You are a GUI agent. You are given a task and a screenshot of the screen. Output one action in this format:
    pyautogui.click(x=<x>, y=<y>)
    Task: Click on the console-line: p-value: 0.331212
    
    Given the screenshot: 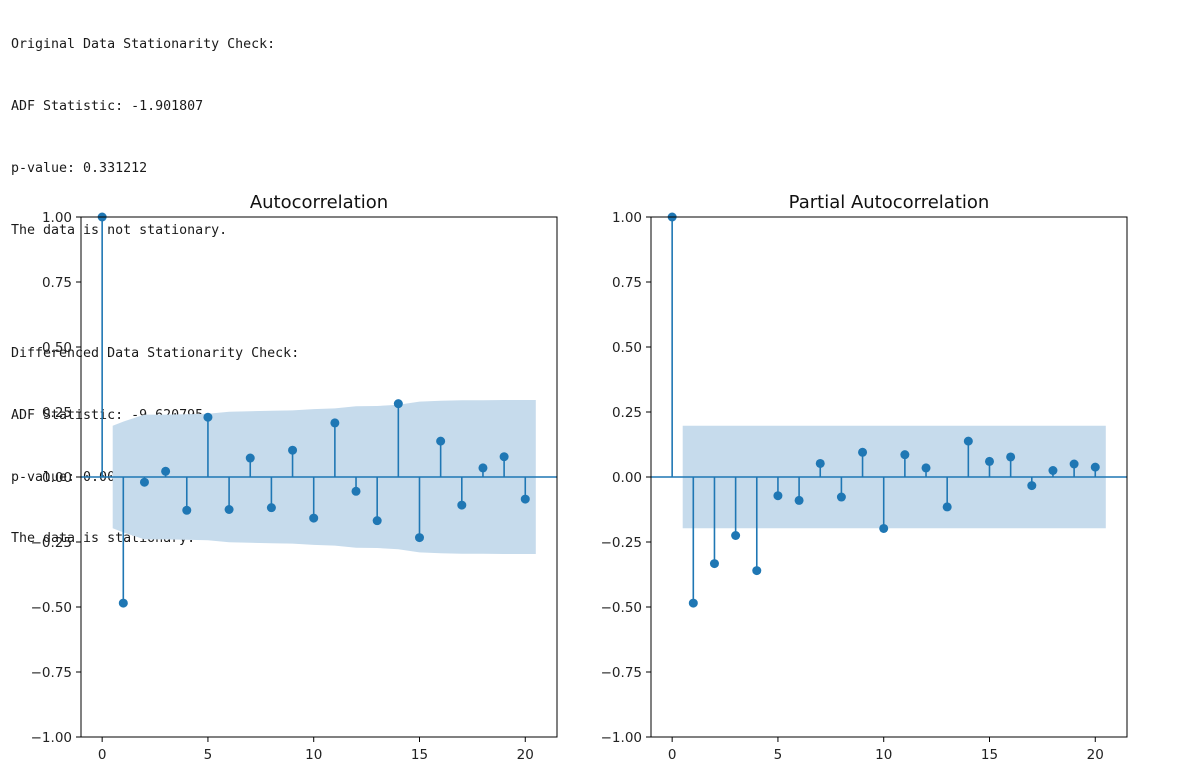 What is the action you would take?
    pyautogui.click(x=79, y=168)
    